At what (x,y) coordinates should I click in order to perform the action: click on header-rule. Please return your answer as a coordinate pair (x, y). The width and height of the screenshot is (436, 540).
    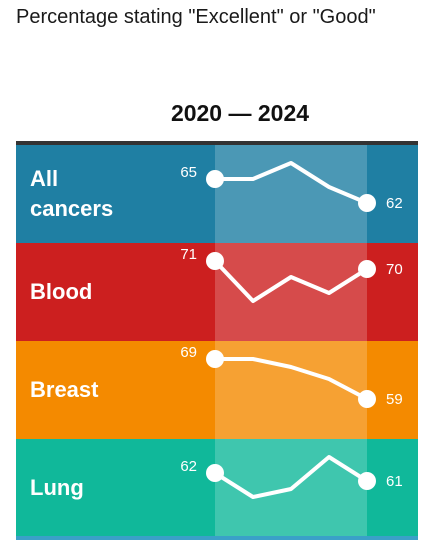
    Looking at the image, I should click on (217, 143).